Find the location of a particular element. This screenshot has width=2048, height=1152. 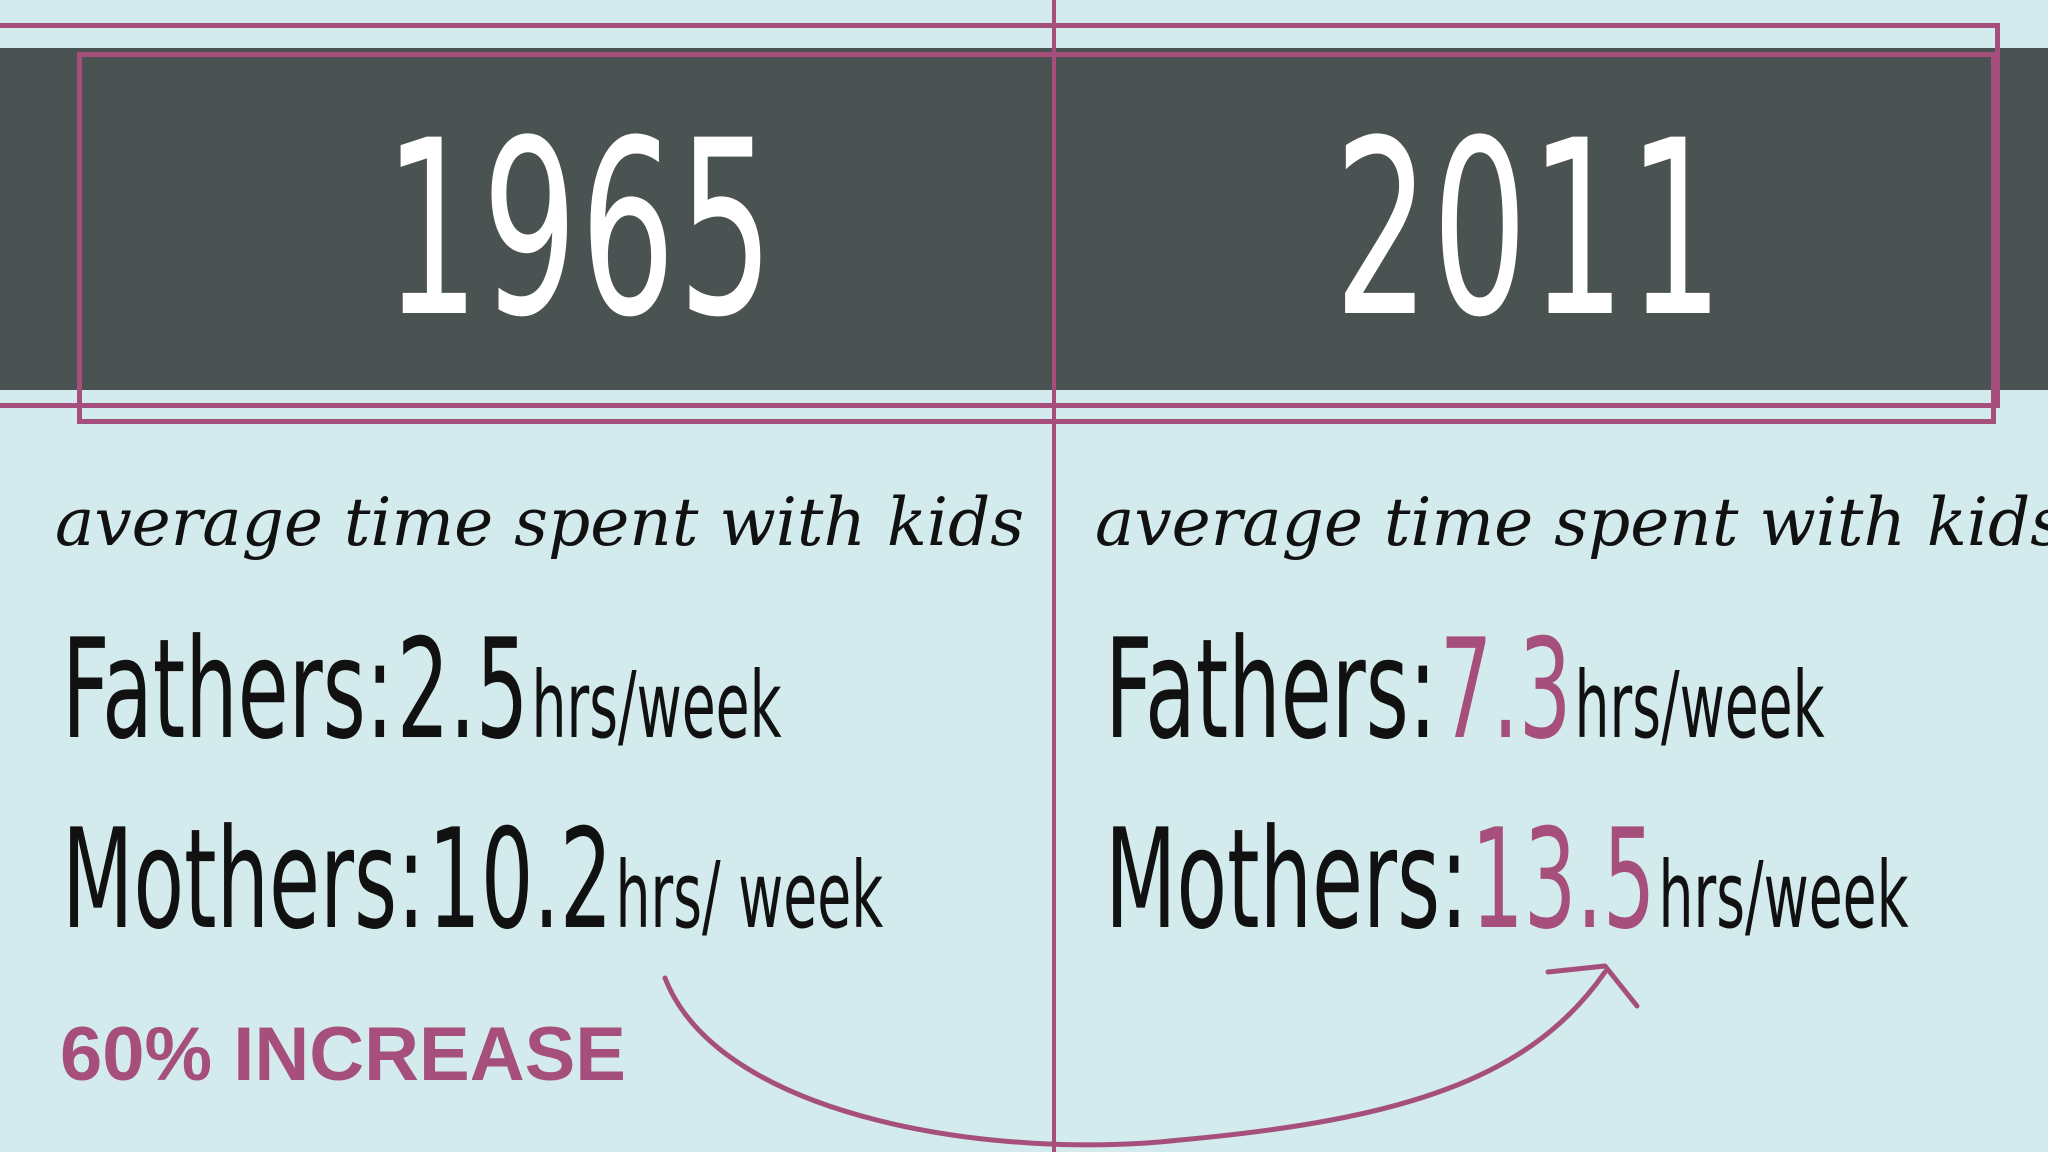

mothers-value: 13.5 is located at coordinates (1563, 879).